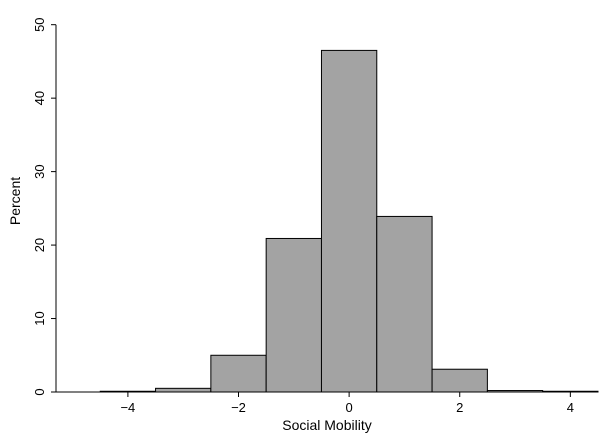 The width and height of the screenshot is (603, 435). Describe the element at coordinates (127, 407) in the screenshot. I see `x-tick-label: −4` at that location.